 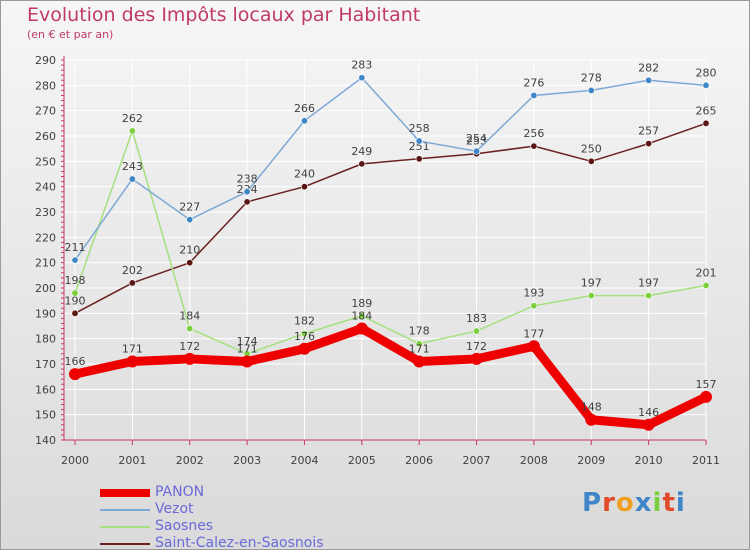 I want to click on x-tick-label: 2011, so click(x=706, y=460).